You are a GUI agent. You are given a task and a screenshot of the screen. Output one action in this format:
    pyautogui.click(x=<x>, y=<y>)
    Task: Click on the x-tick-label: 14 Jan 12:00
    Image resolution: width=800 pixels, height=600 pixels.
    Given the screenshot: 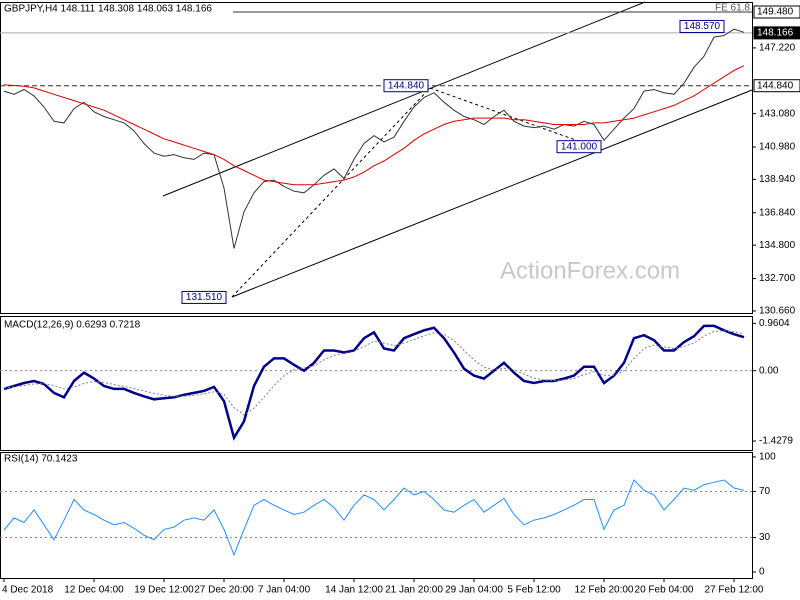 What is the action you would take?
    pyautogui.click(x=354, y=590)
    